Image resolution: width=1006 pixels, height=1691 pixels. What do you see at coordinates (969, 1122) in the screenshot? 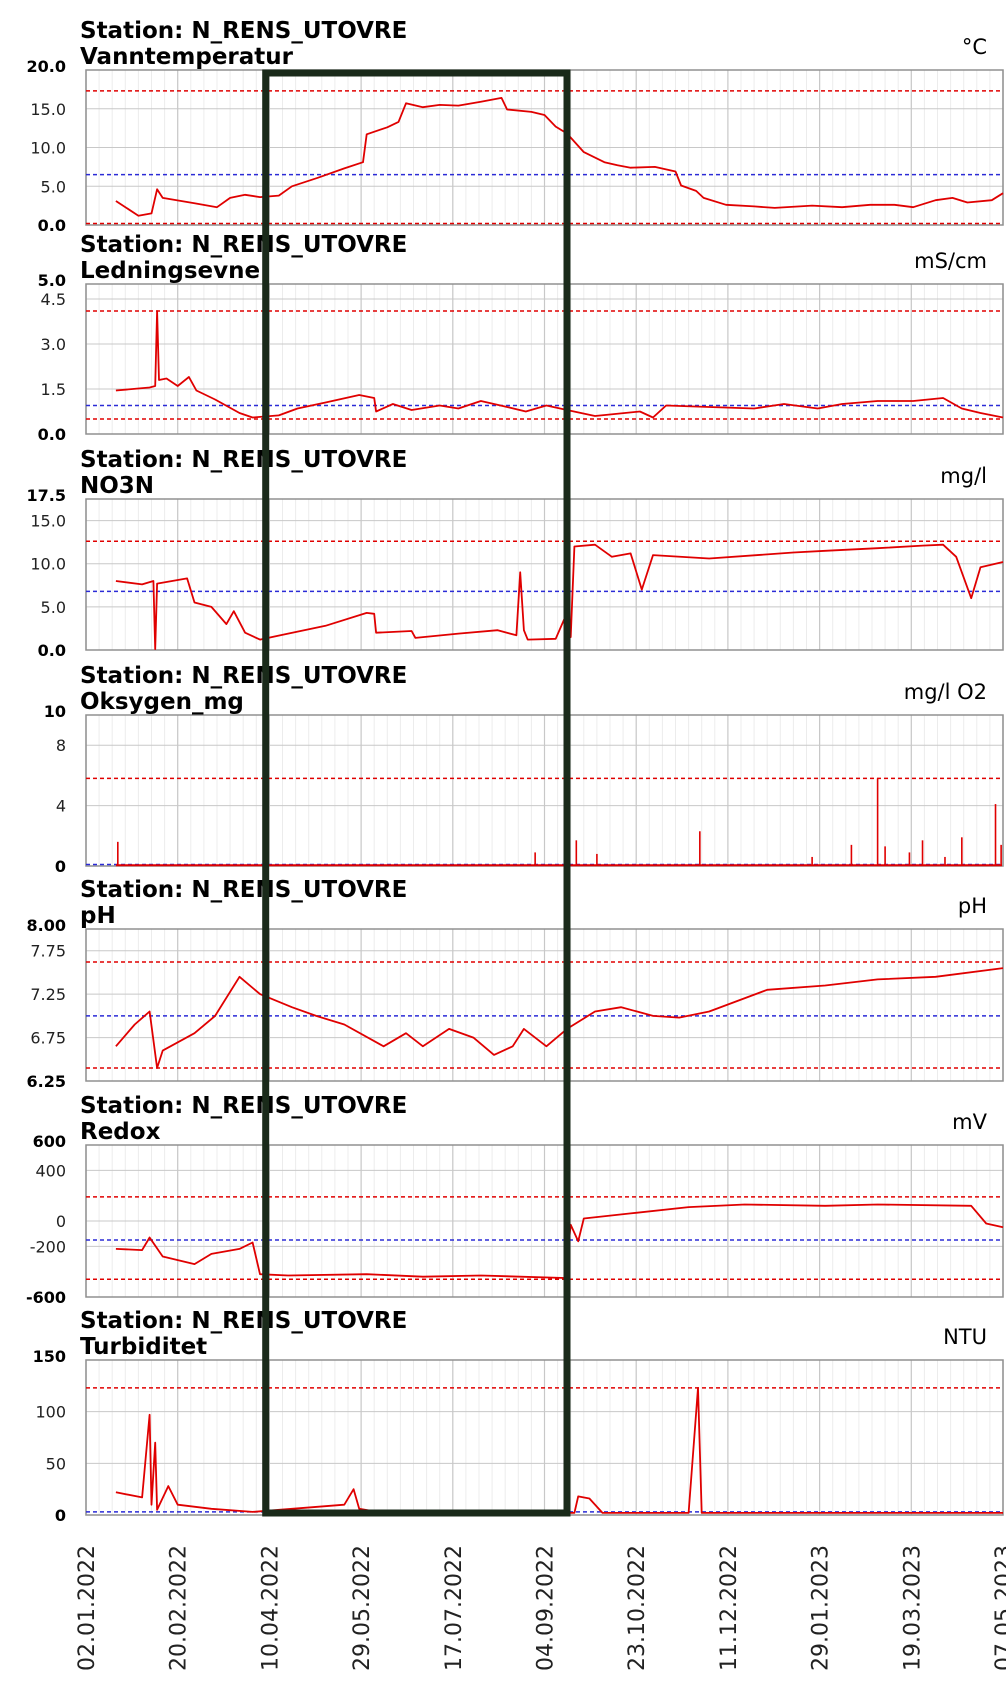
I see `unit-label: mV` at bounding box center [969, 1122].